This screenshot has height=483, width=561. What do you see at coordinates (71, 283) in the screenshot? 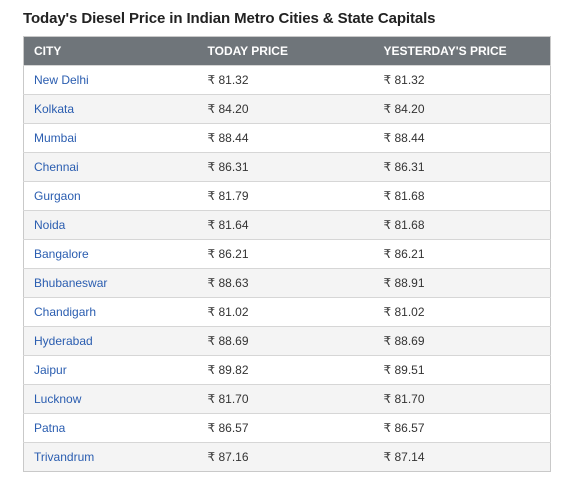
I see `city-link: Bhubaneswar` at bounding box center [71, 283].